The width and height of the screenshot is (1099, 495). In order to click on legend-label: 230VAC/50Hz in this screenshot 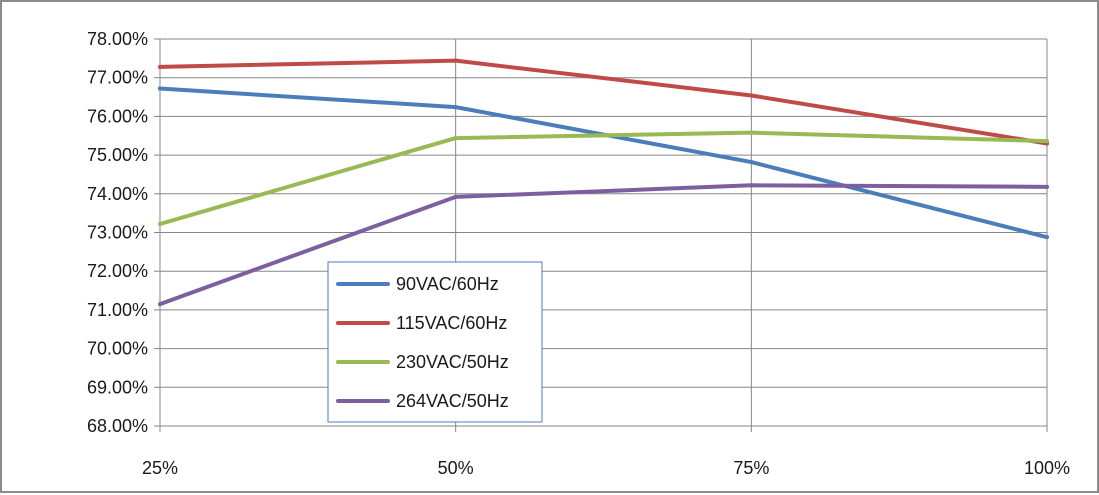, I will do `click(452, 362)`.